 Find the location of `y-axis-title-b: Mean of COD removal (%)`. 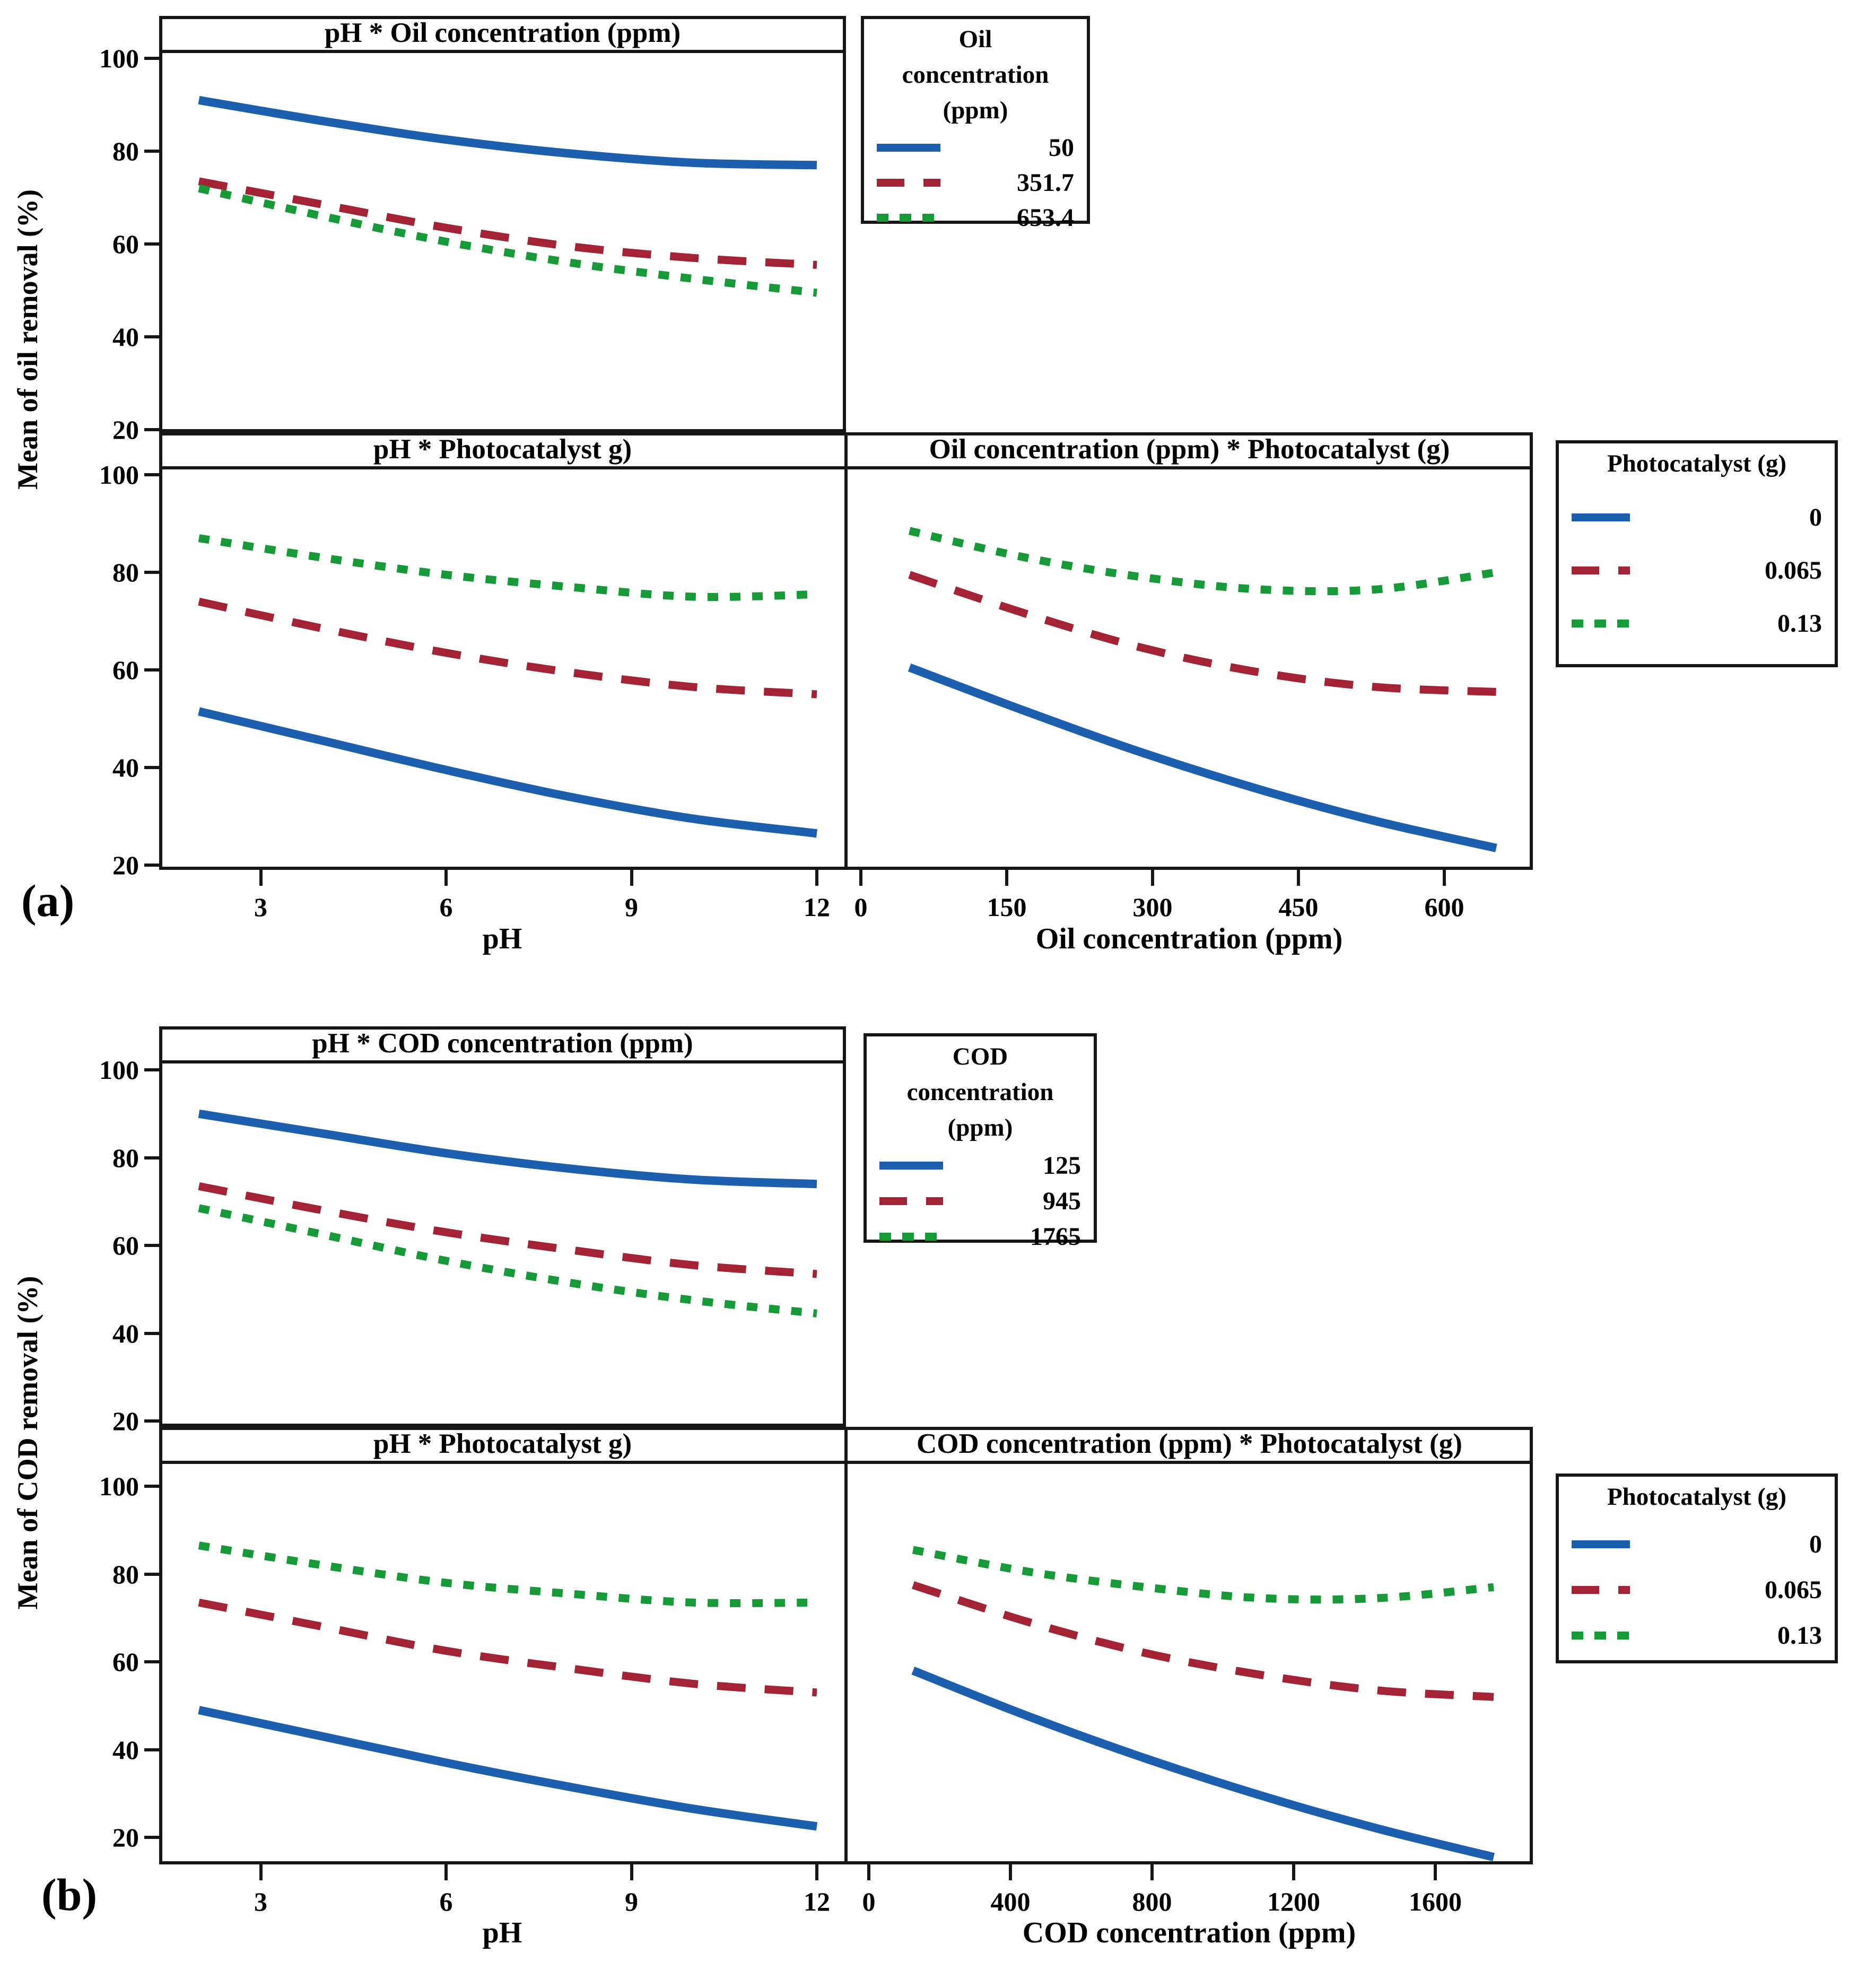

y-axis-title-b: Mean of COD removal (%) is located at coordinates (27, 1443).